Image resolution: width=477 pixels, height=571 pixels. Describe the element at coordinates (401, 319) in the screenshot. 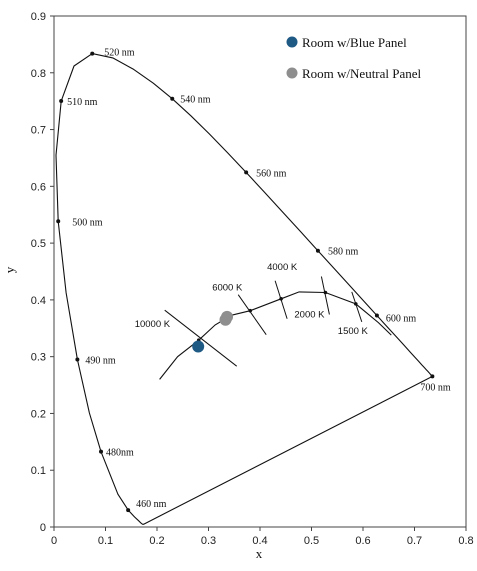

I see `wavelength-label: 600 nm` at that location.